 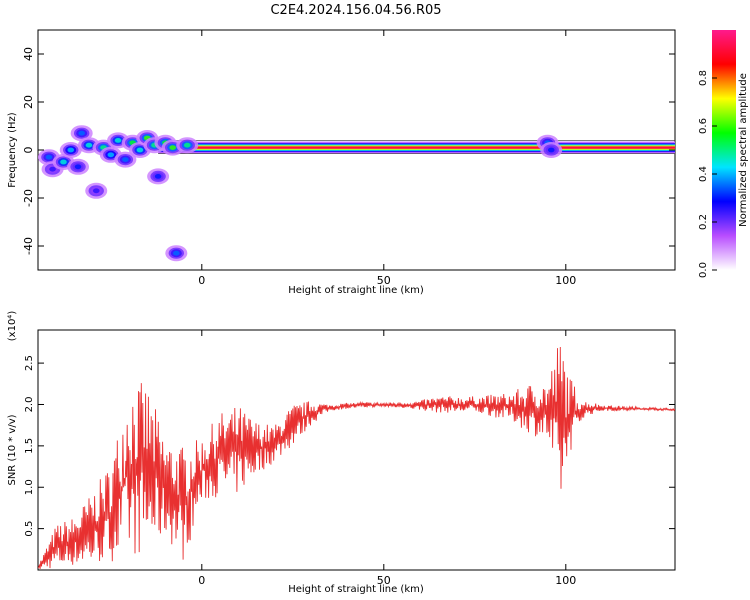 What do you see at coordinates (724, 150) in the screenshot?
I see `colorbar-bar` at bounding box center [724, 150].